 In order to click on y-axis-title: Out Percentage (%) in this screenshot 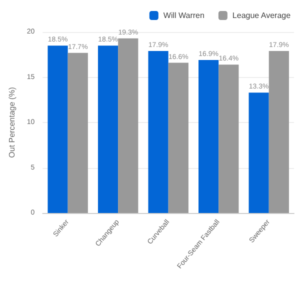, I will do `click(12, 122)`.